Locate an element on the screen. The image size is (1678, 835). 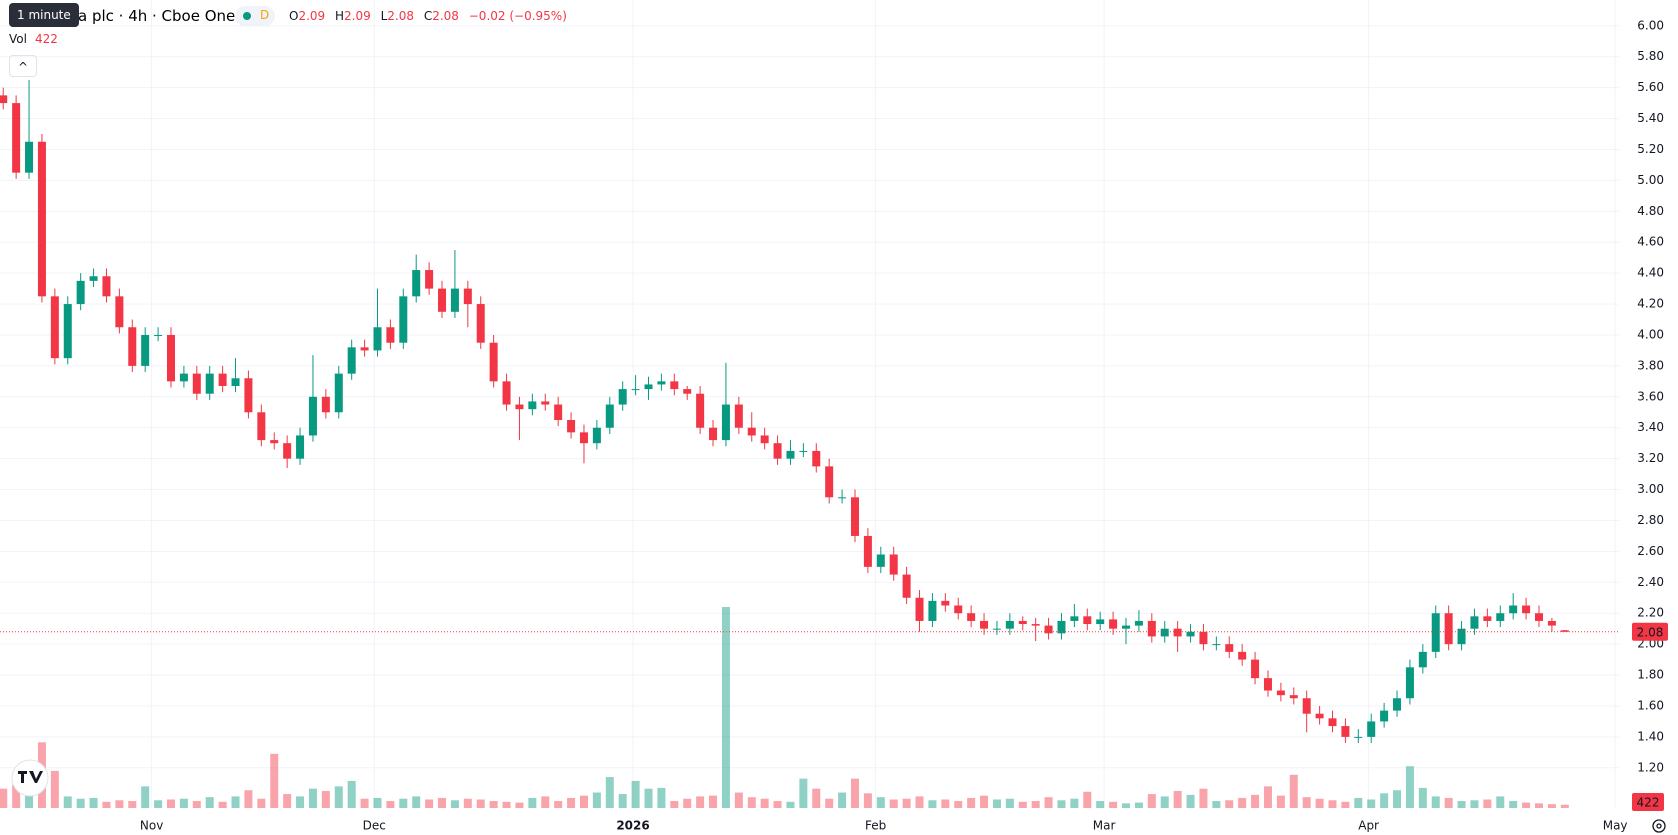
last-price-badge is located at coordinates (1650, 631).